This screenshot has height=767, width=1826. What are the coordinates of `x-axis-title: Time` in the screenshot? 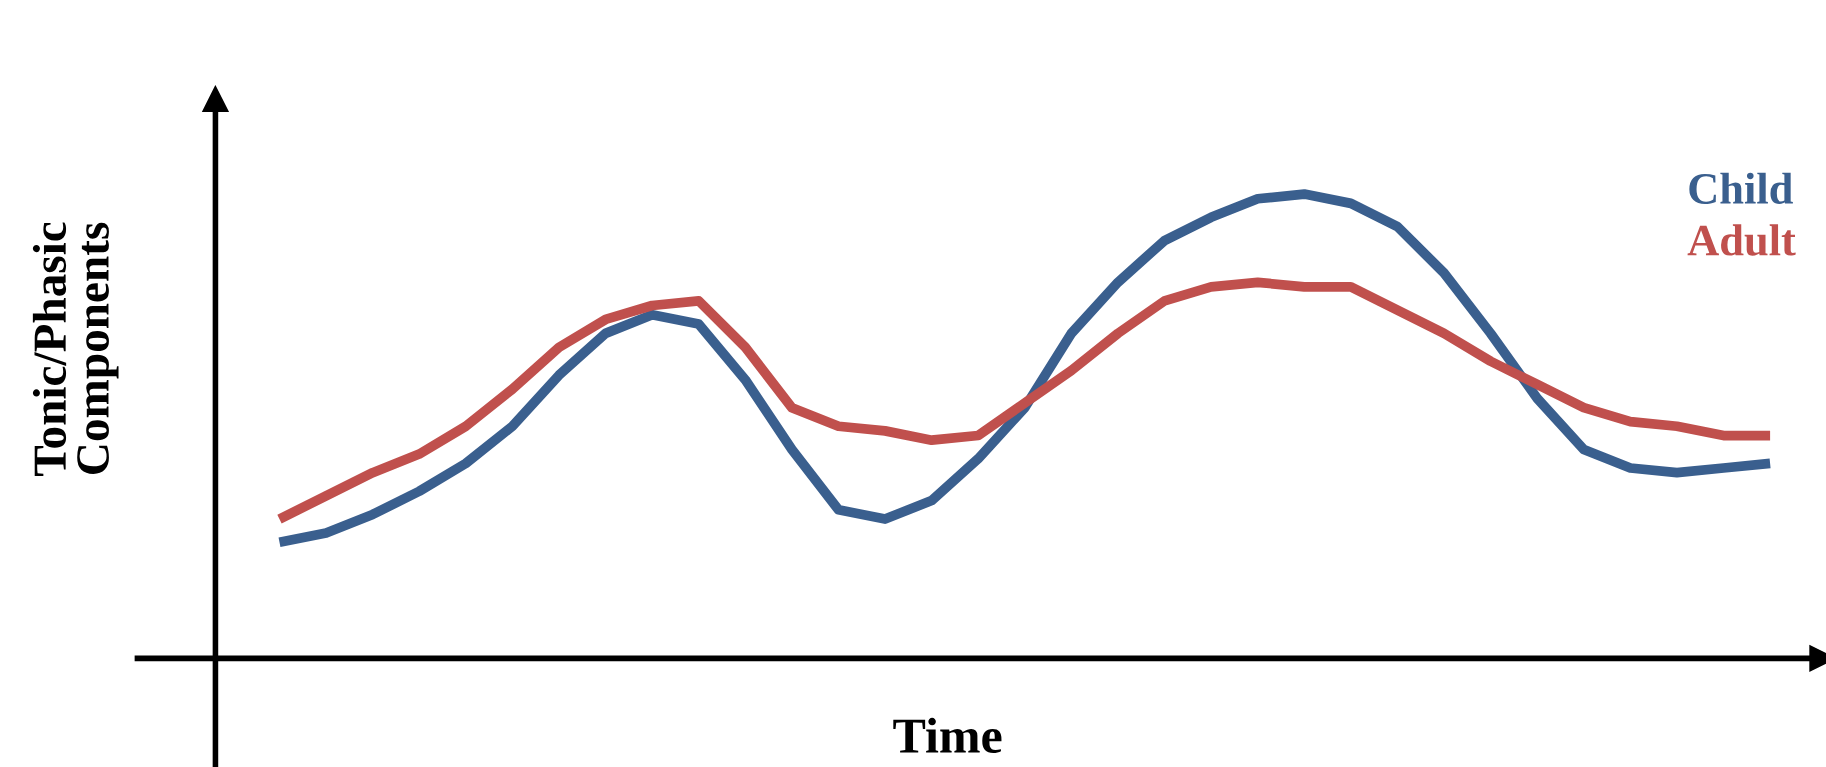 It's located at (947, 735).